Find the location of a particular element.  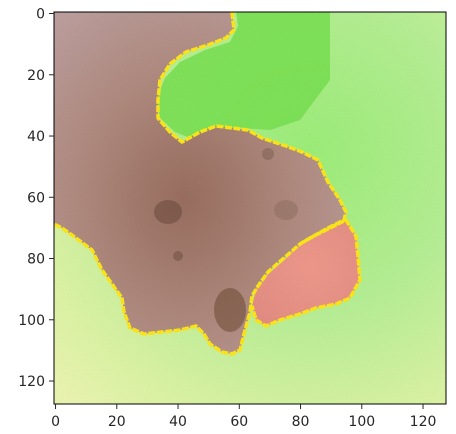

x-tick-label: 120 is located at coordinates (423, 422).